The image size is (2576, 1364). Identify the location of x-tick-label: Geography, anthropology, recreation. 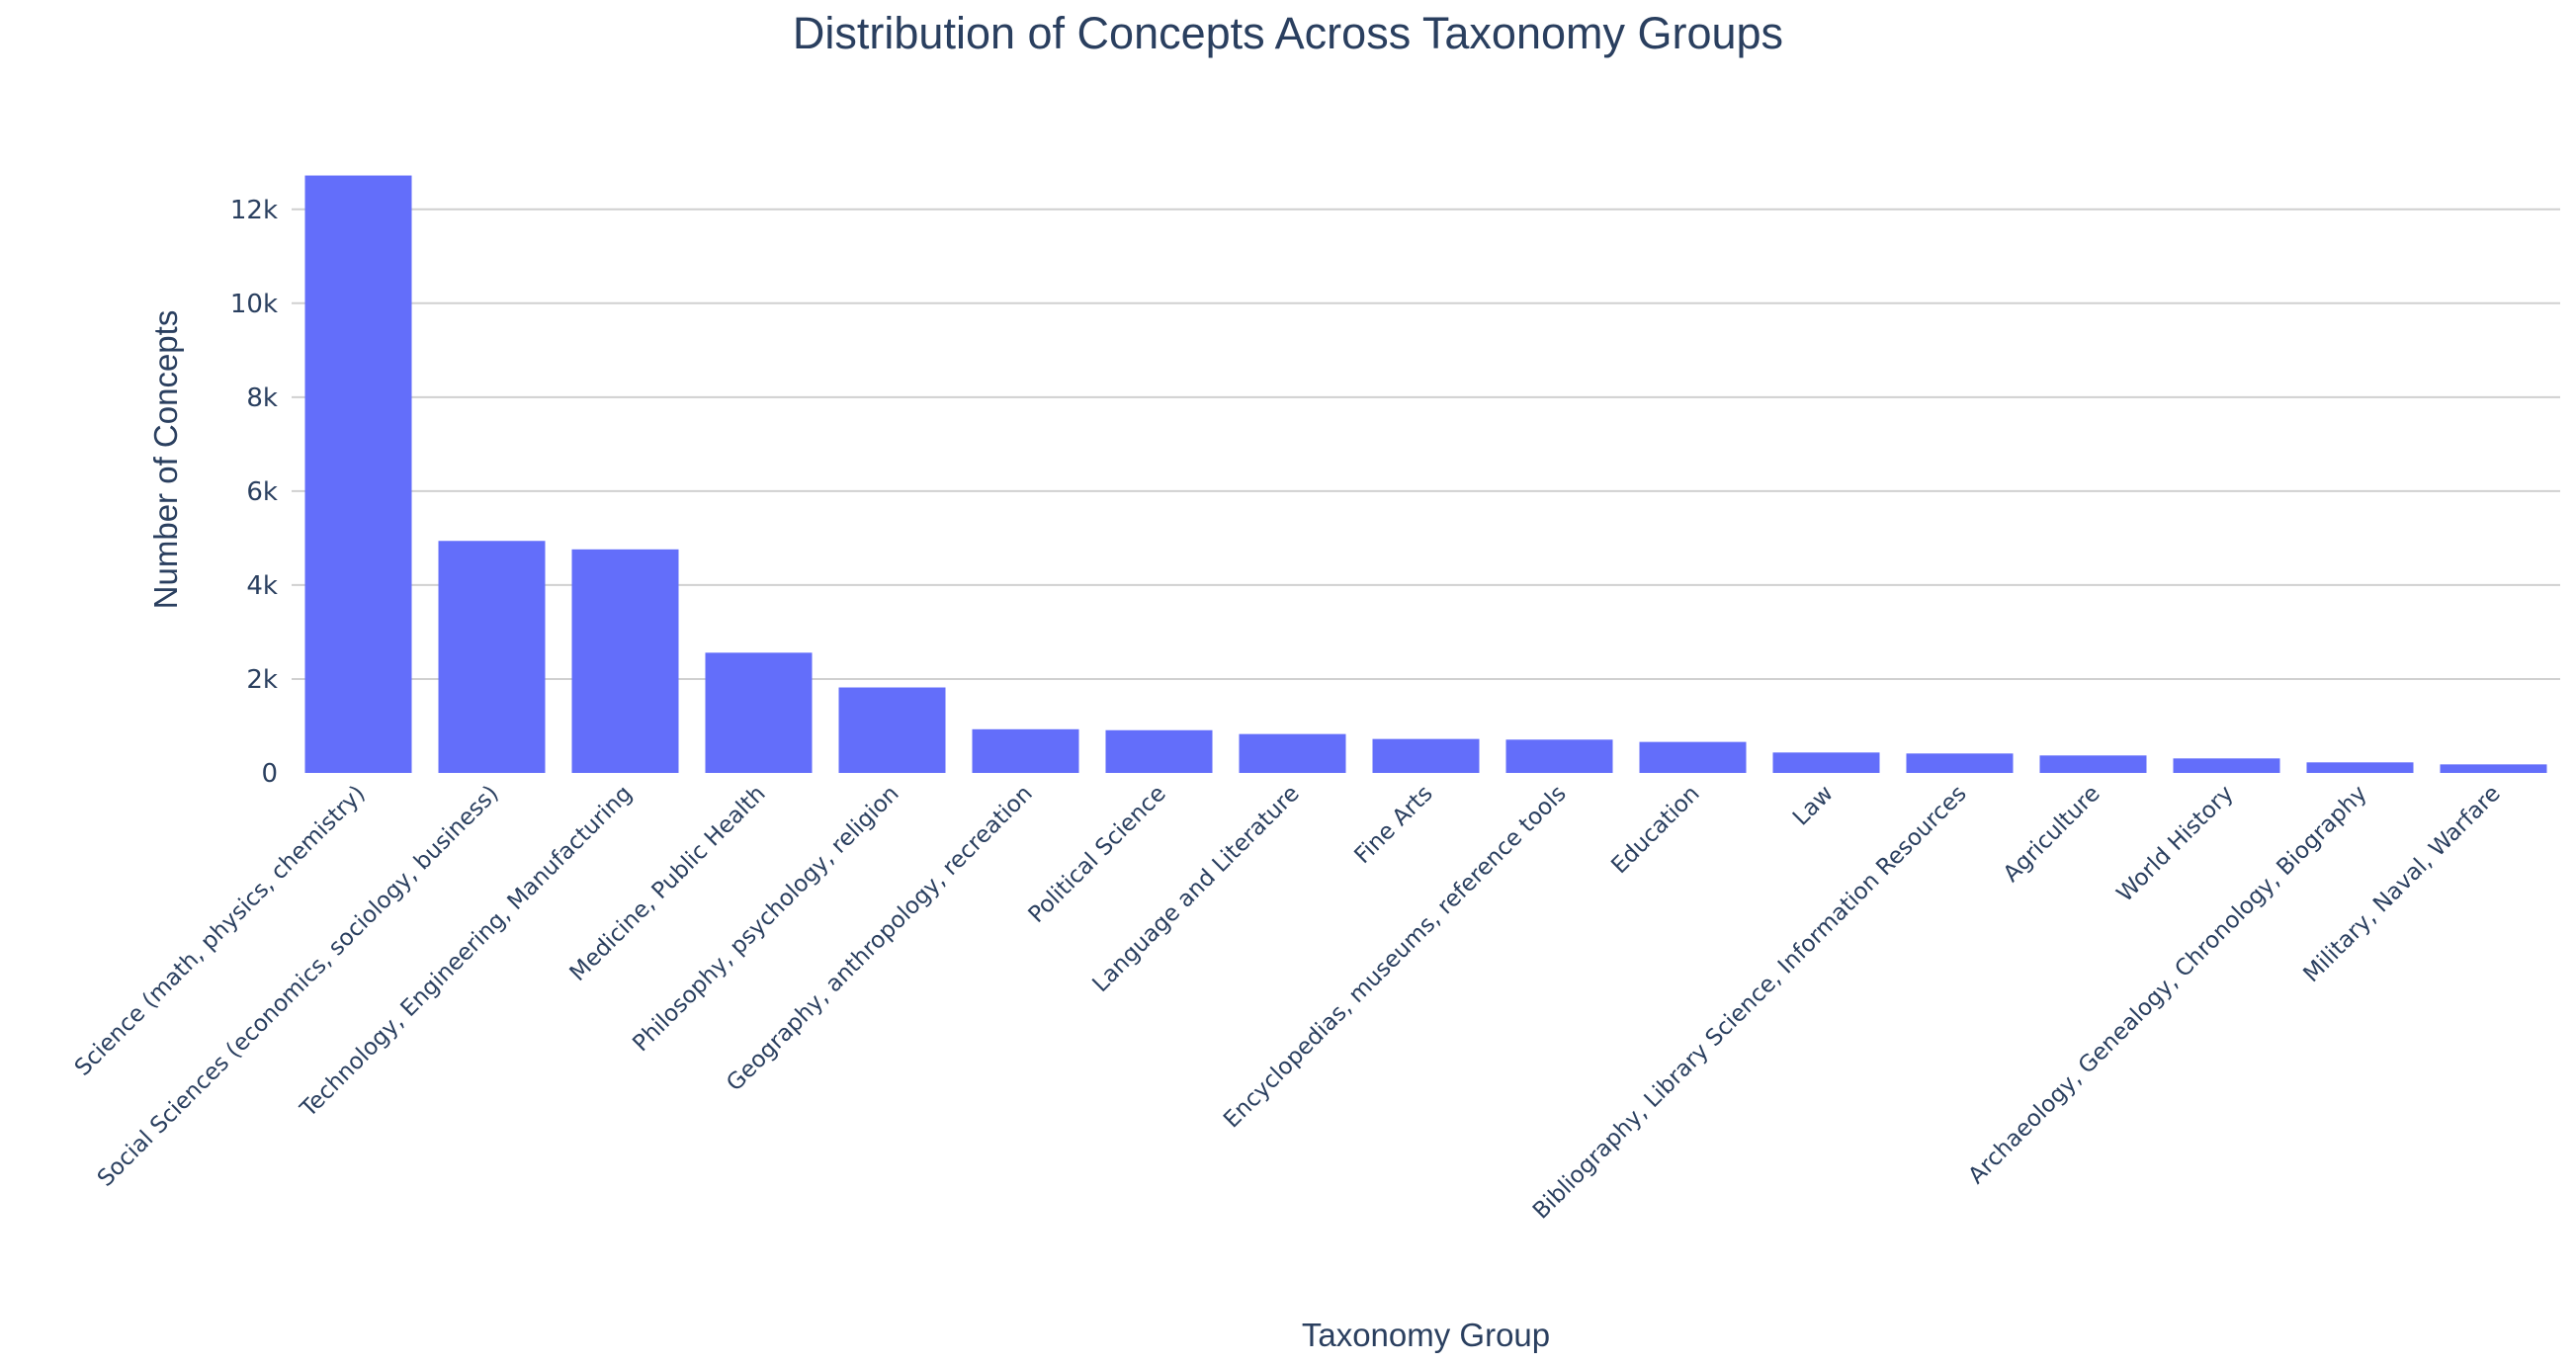
(880, 939).